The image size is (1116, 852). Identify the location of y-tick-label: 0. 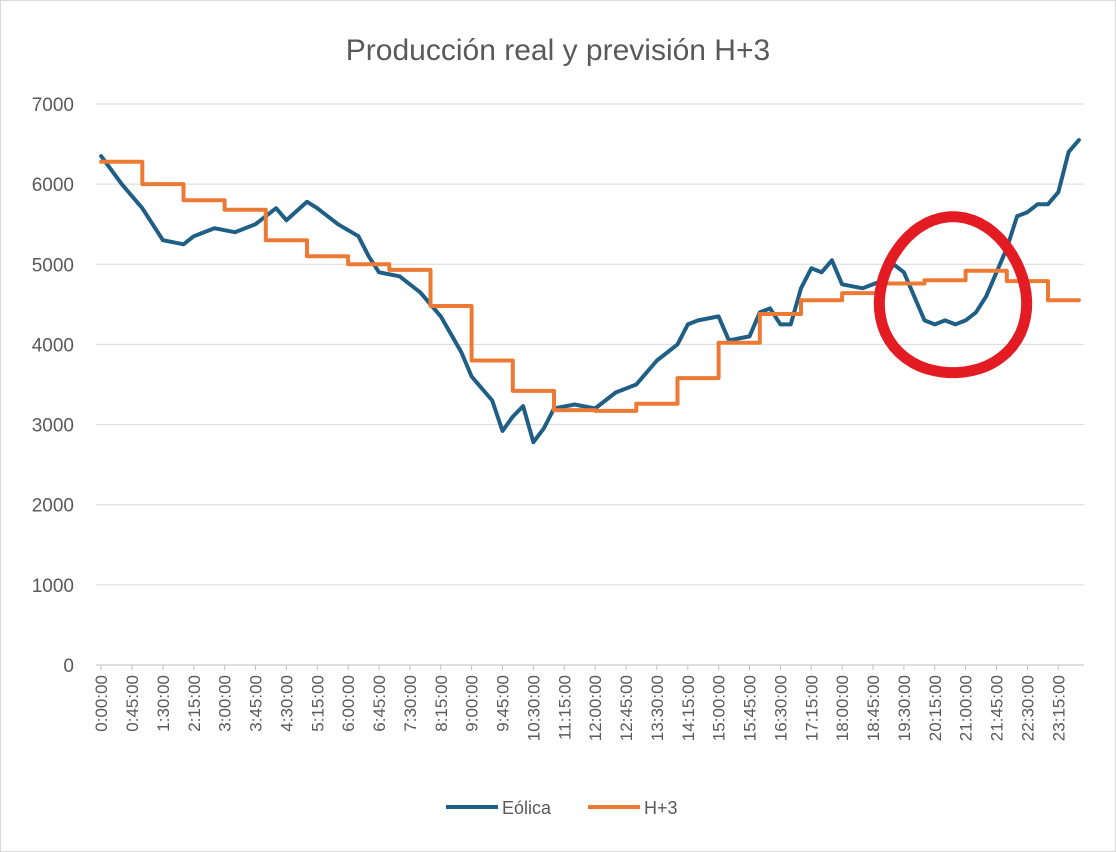
(68, 666).